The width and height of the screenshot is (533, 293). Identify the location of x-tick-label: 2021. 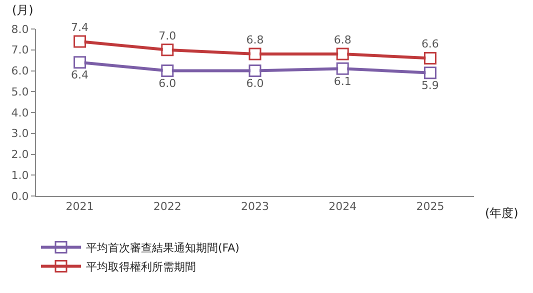
(80, 207).